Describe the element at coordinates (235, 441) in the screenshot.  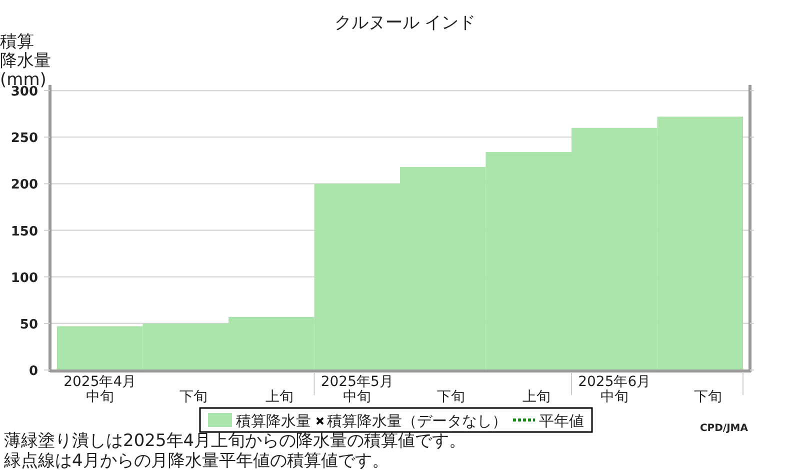
I see `text: 薄緑塗り潰しは2025年4月上旬からの降水量の積算値です。` at that location.